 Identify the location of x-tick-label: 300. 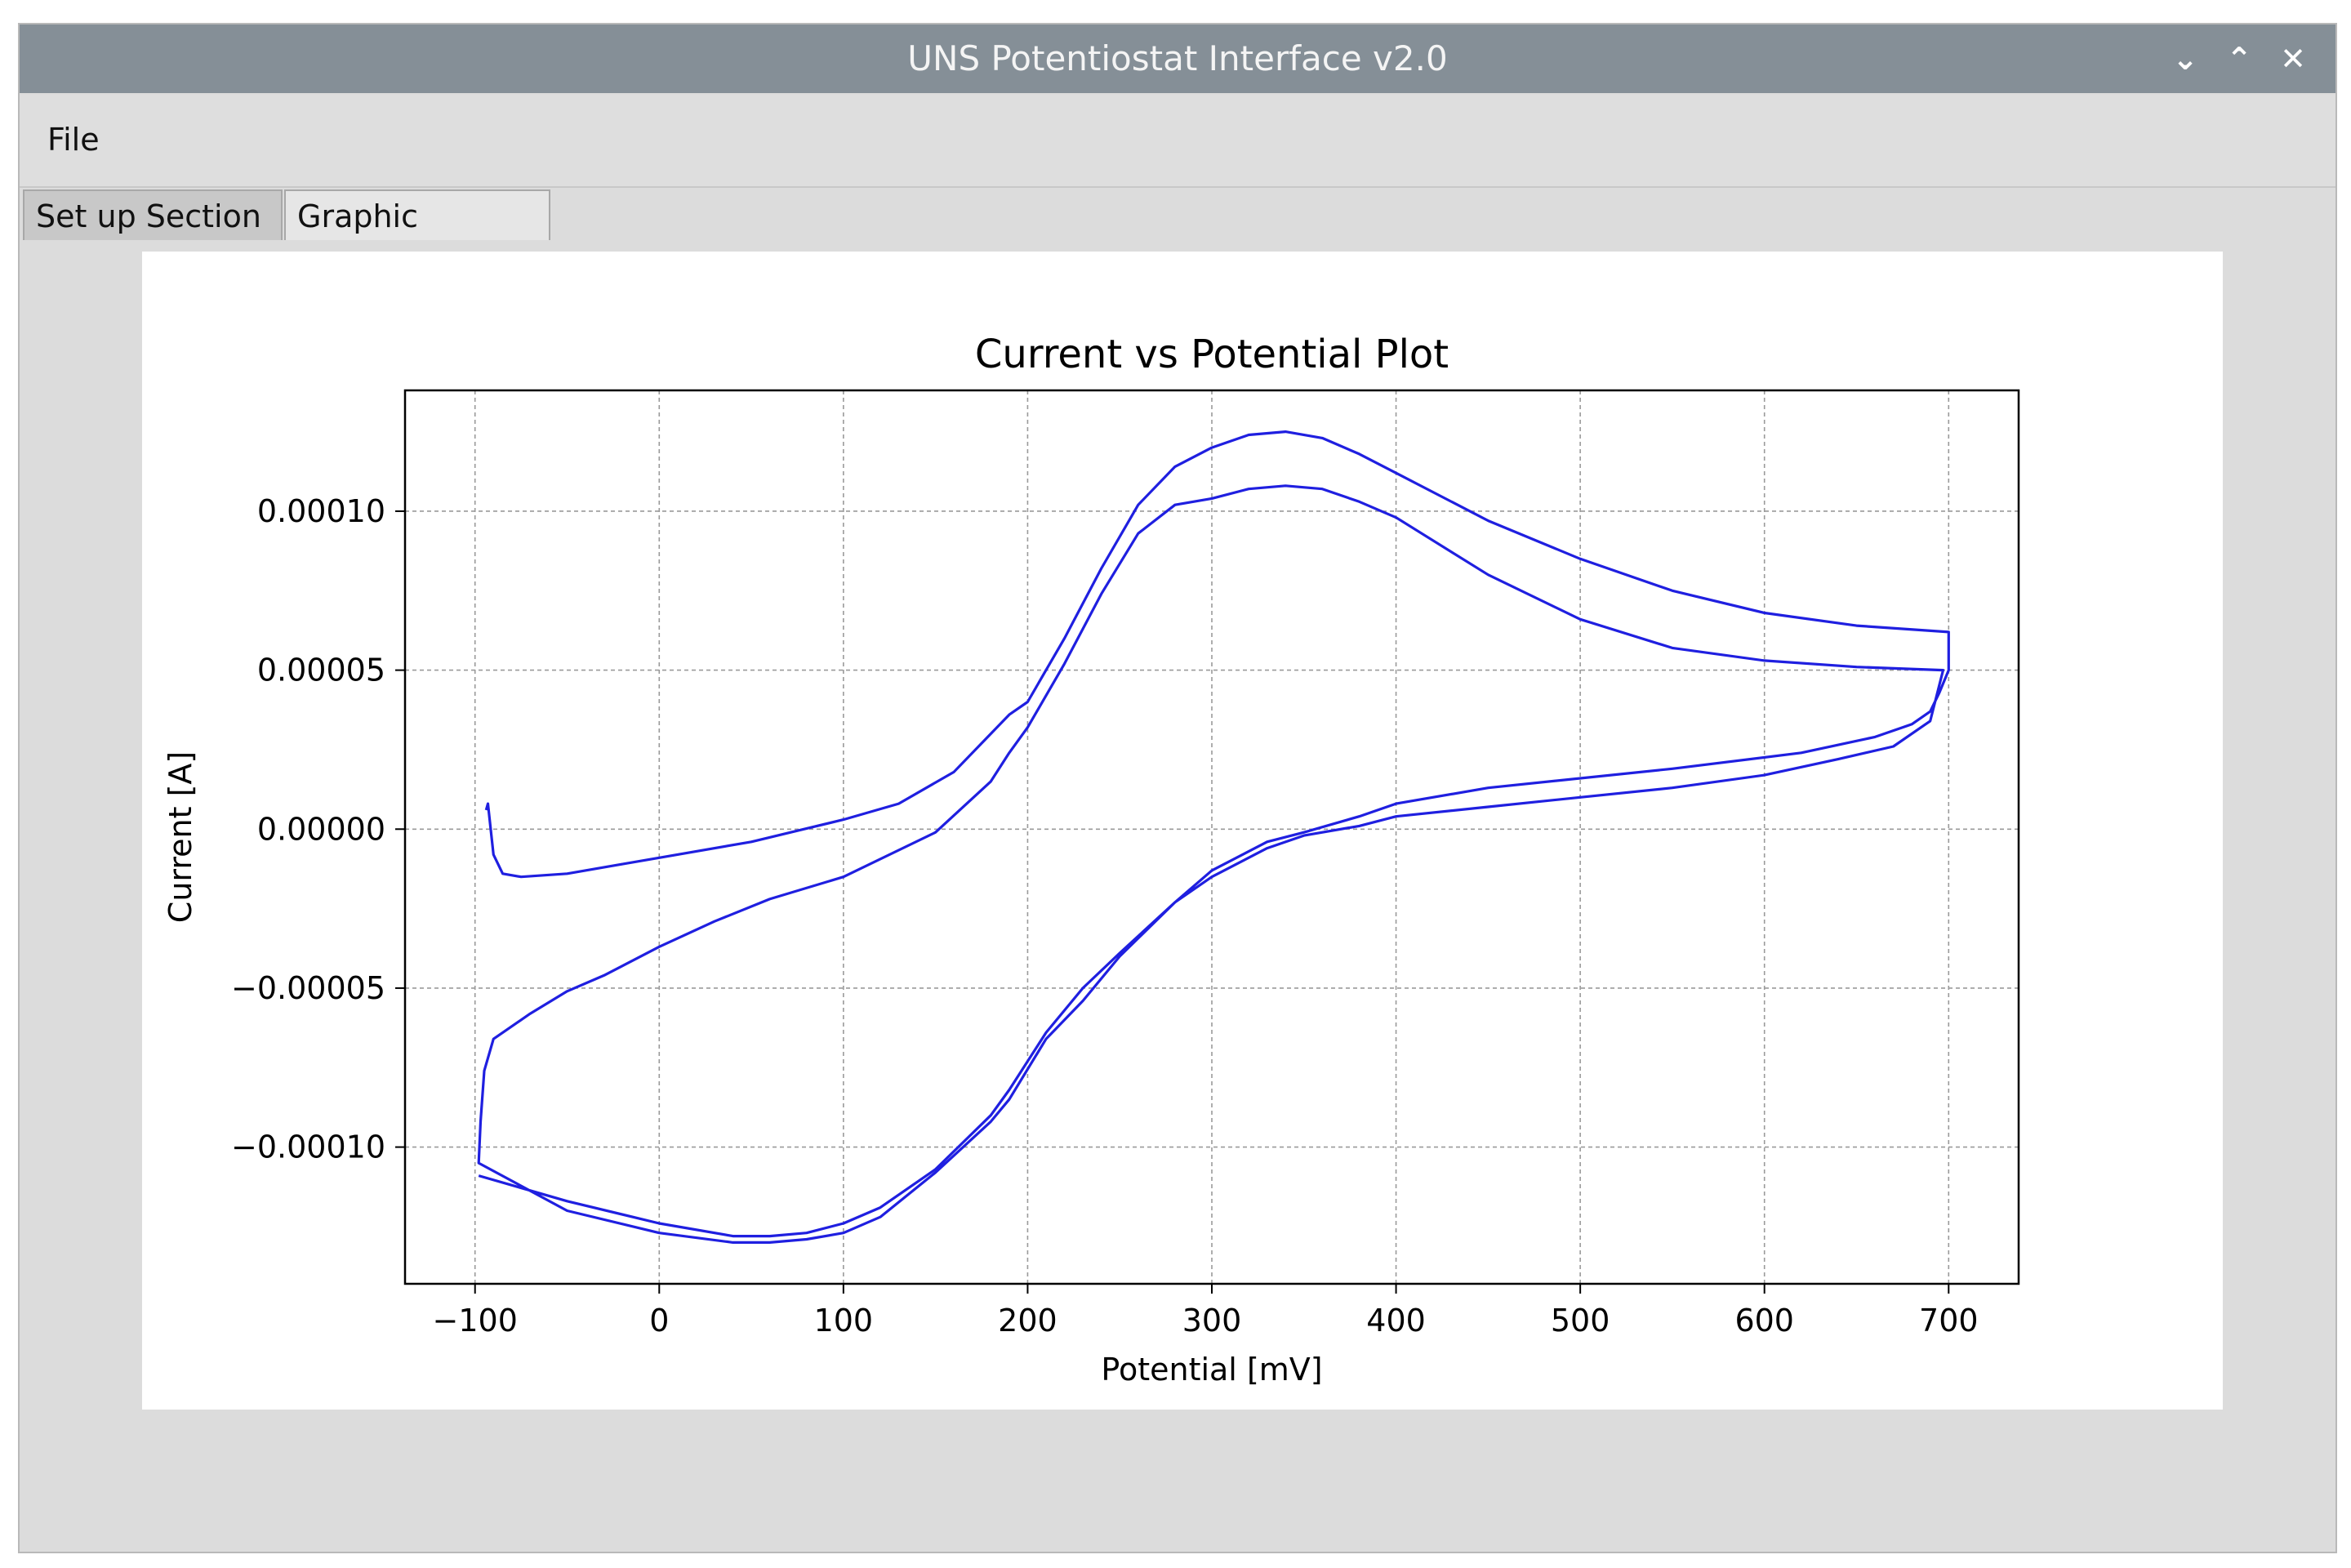
(1212, 1321).